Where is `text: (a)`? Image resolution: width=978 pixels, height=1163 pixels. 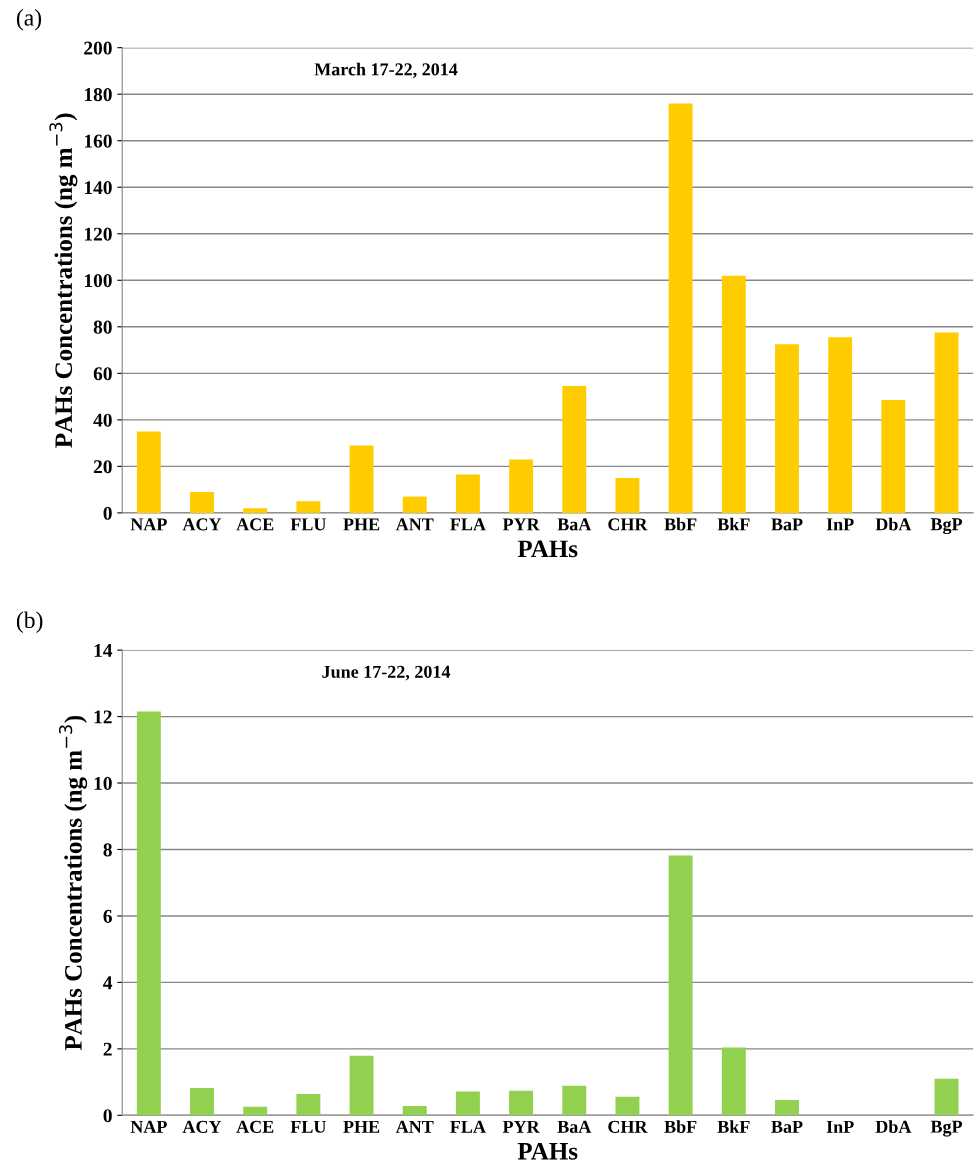
text: (a) is located at coordinates (29, 20).